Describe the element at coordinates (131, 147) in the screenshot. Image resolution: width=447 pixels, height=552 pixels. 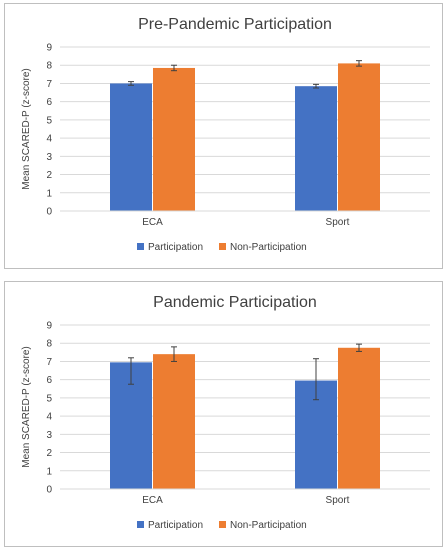
I see `bar-participation-eca` at that location.